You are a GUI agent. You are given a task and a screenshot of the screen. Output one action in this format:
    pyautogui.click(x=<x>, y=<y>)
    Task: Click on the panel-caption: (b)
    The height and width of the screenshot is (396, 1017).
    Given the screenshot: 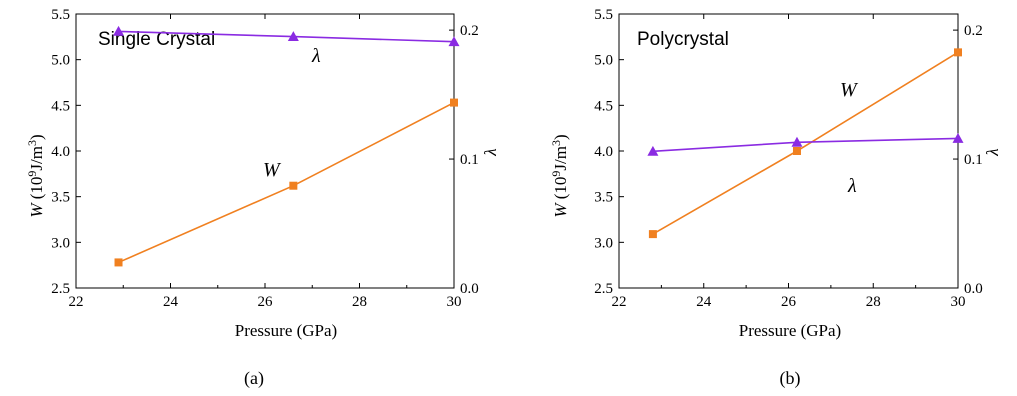 What is the action you would take?
    pyautogui.click(x=790, y=378)
    